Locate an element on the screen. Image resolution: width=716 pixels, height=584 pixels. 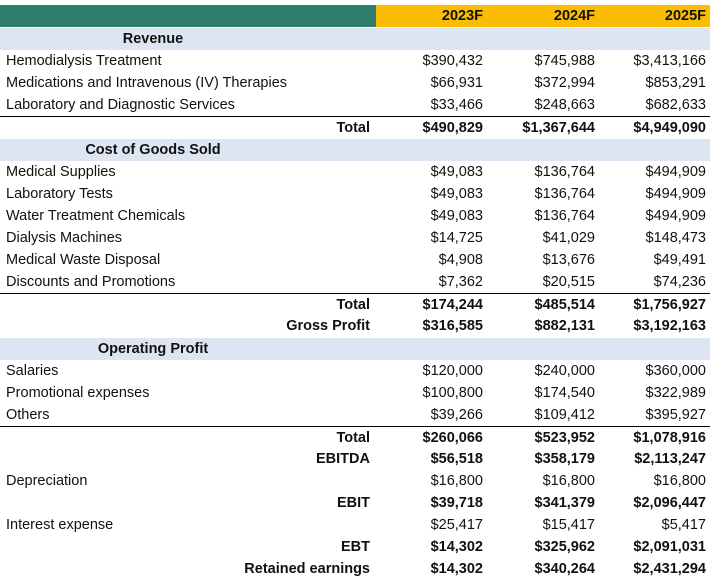
cogs-total-row: Total $174,244 $485,514 $1,756,927 is located at coordinates (355, 304).